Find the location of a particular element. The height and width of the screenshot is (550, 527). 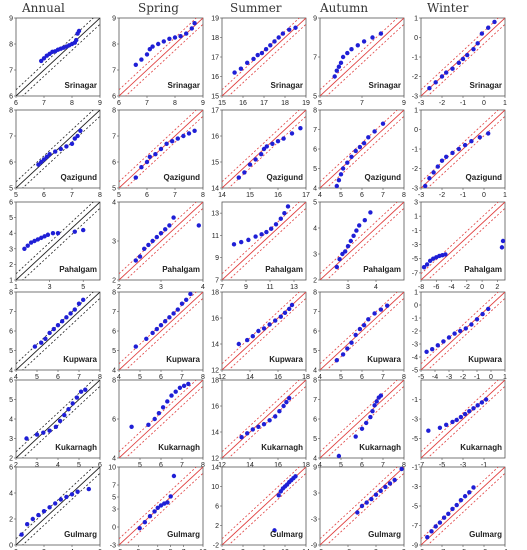

station-label: Srinagar is located at coordinates (81, 85).